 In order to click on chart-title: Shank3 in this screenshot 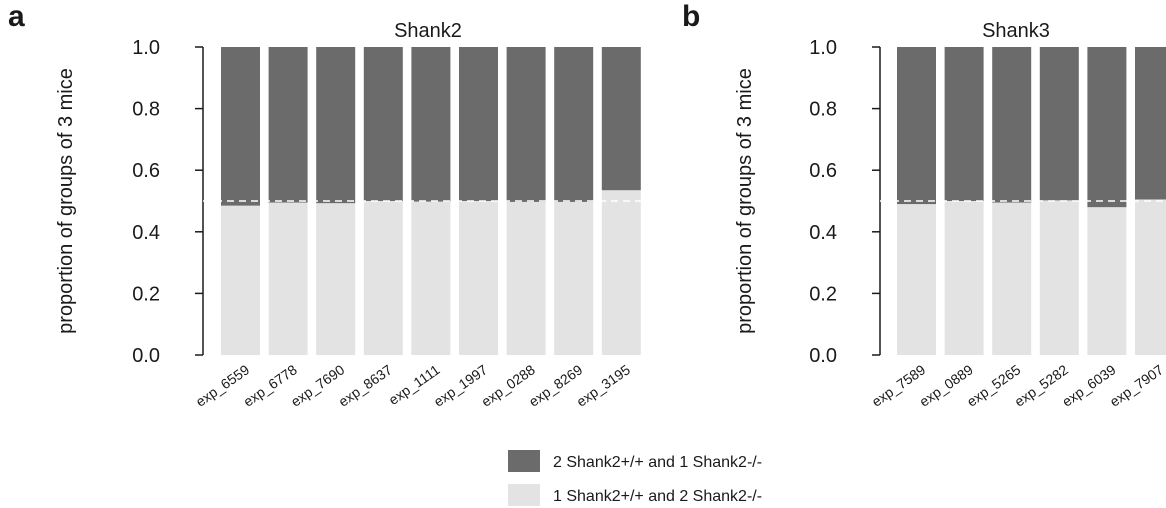, I will do `click(1016, 31)`.